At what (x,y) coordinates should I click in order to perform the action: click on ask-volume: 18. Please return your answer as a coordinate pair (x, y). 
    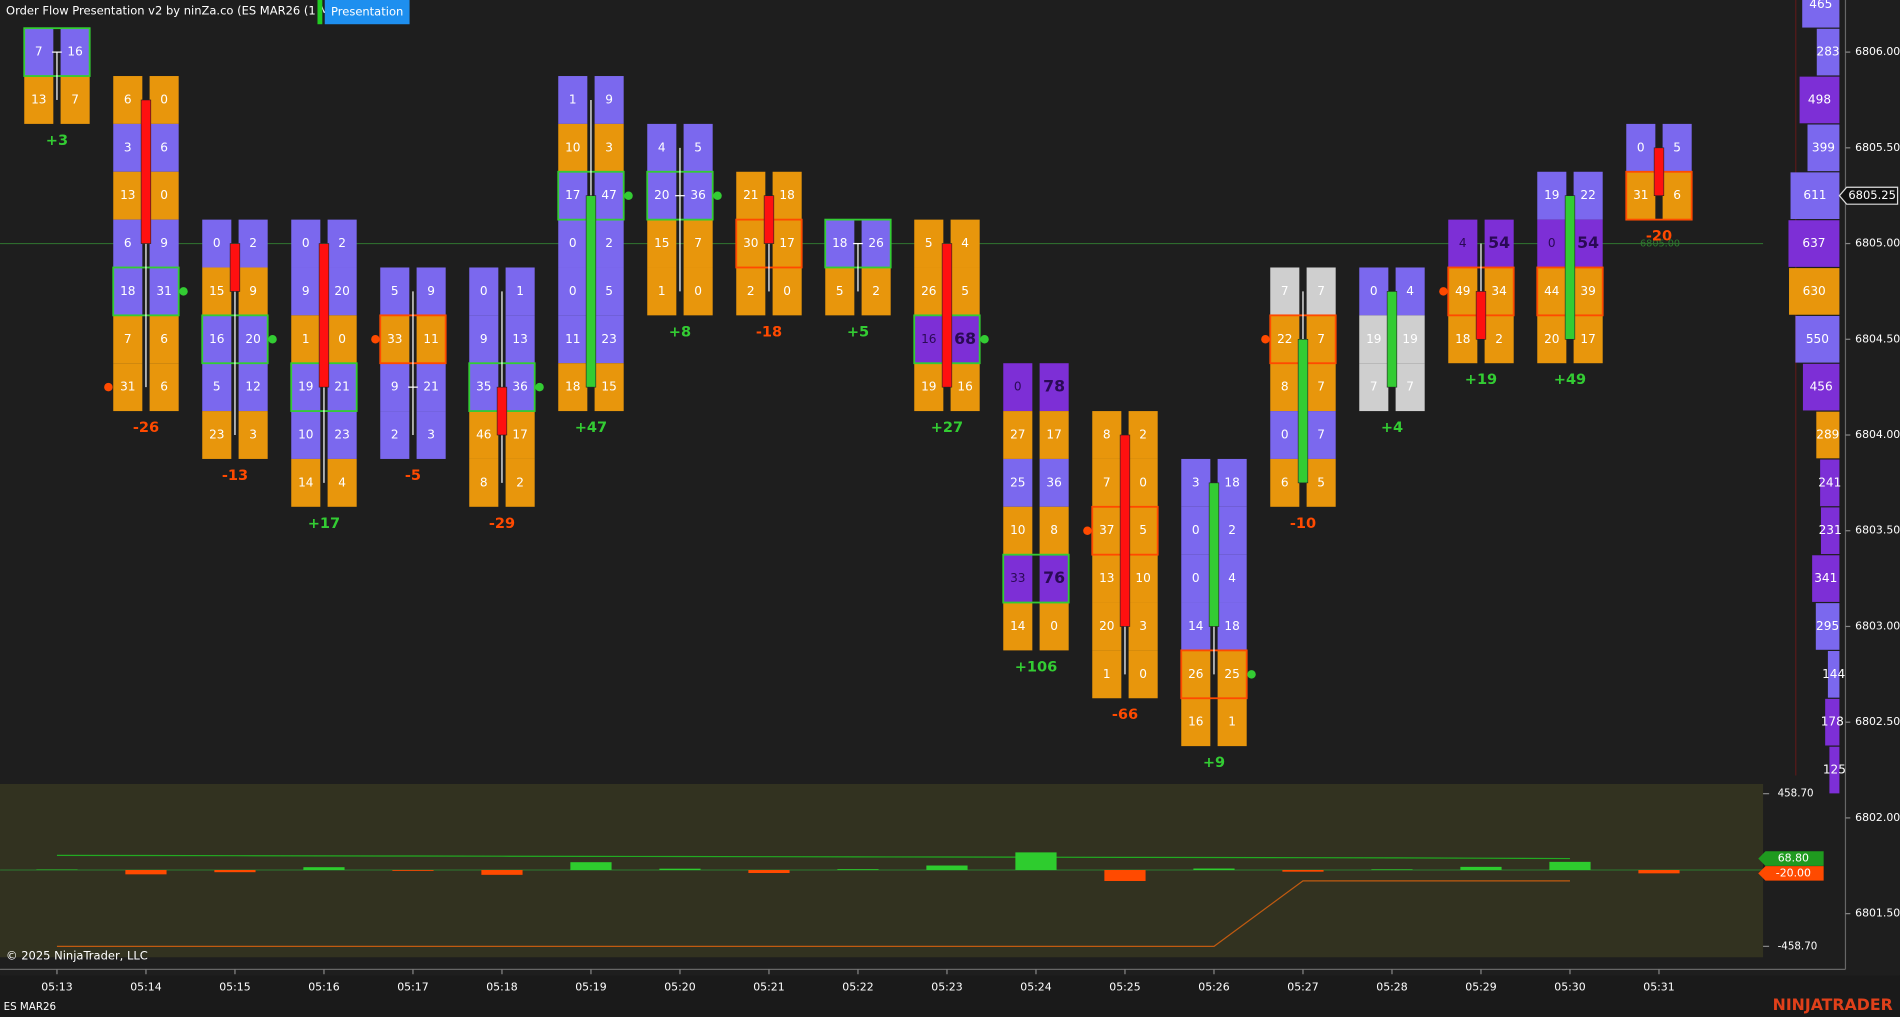
    Looking at the image, I should click on (786, 195).